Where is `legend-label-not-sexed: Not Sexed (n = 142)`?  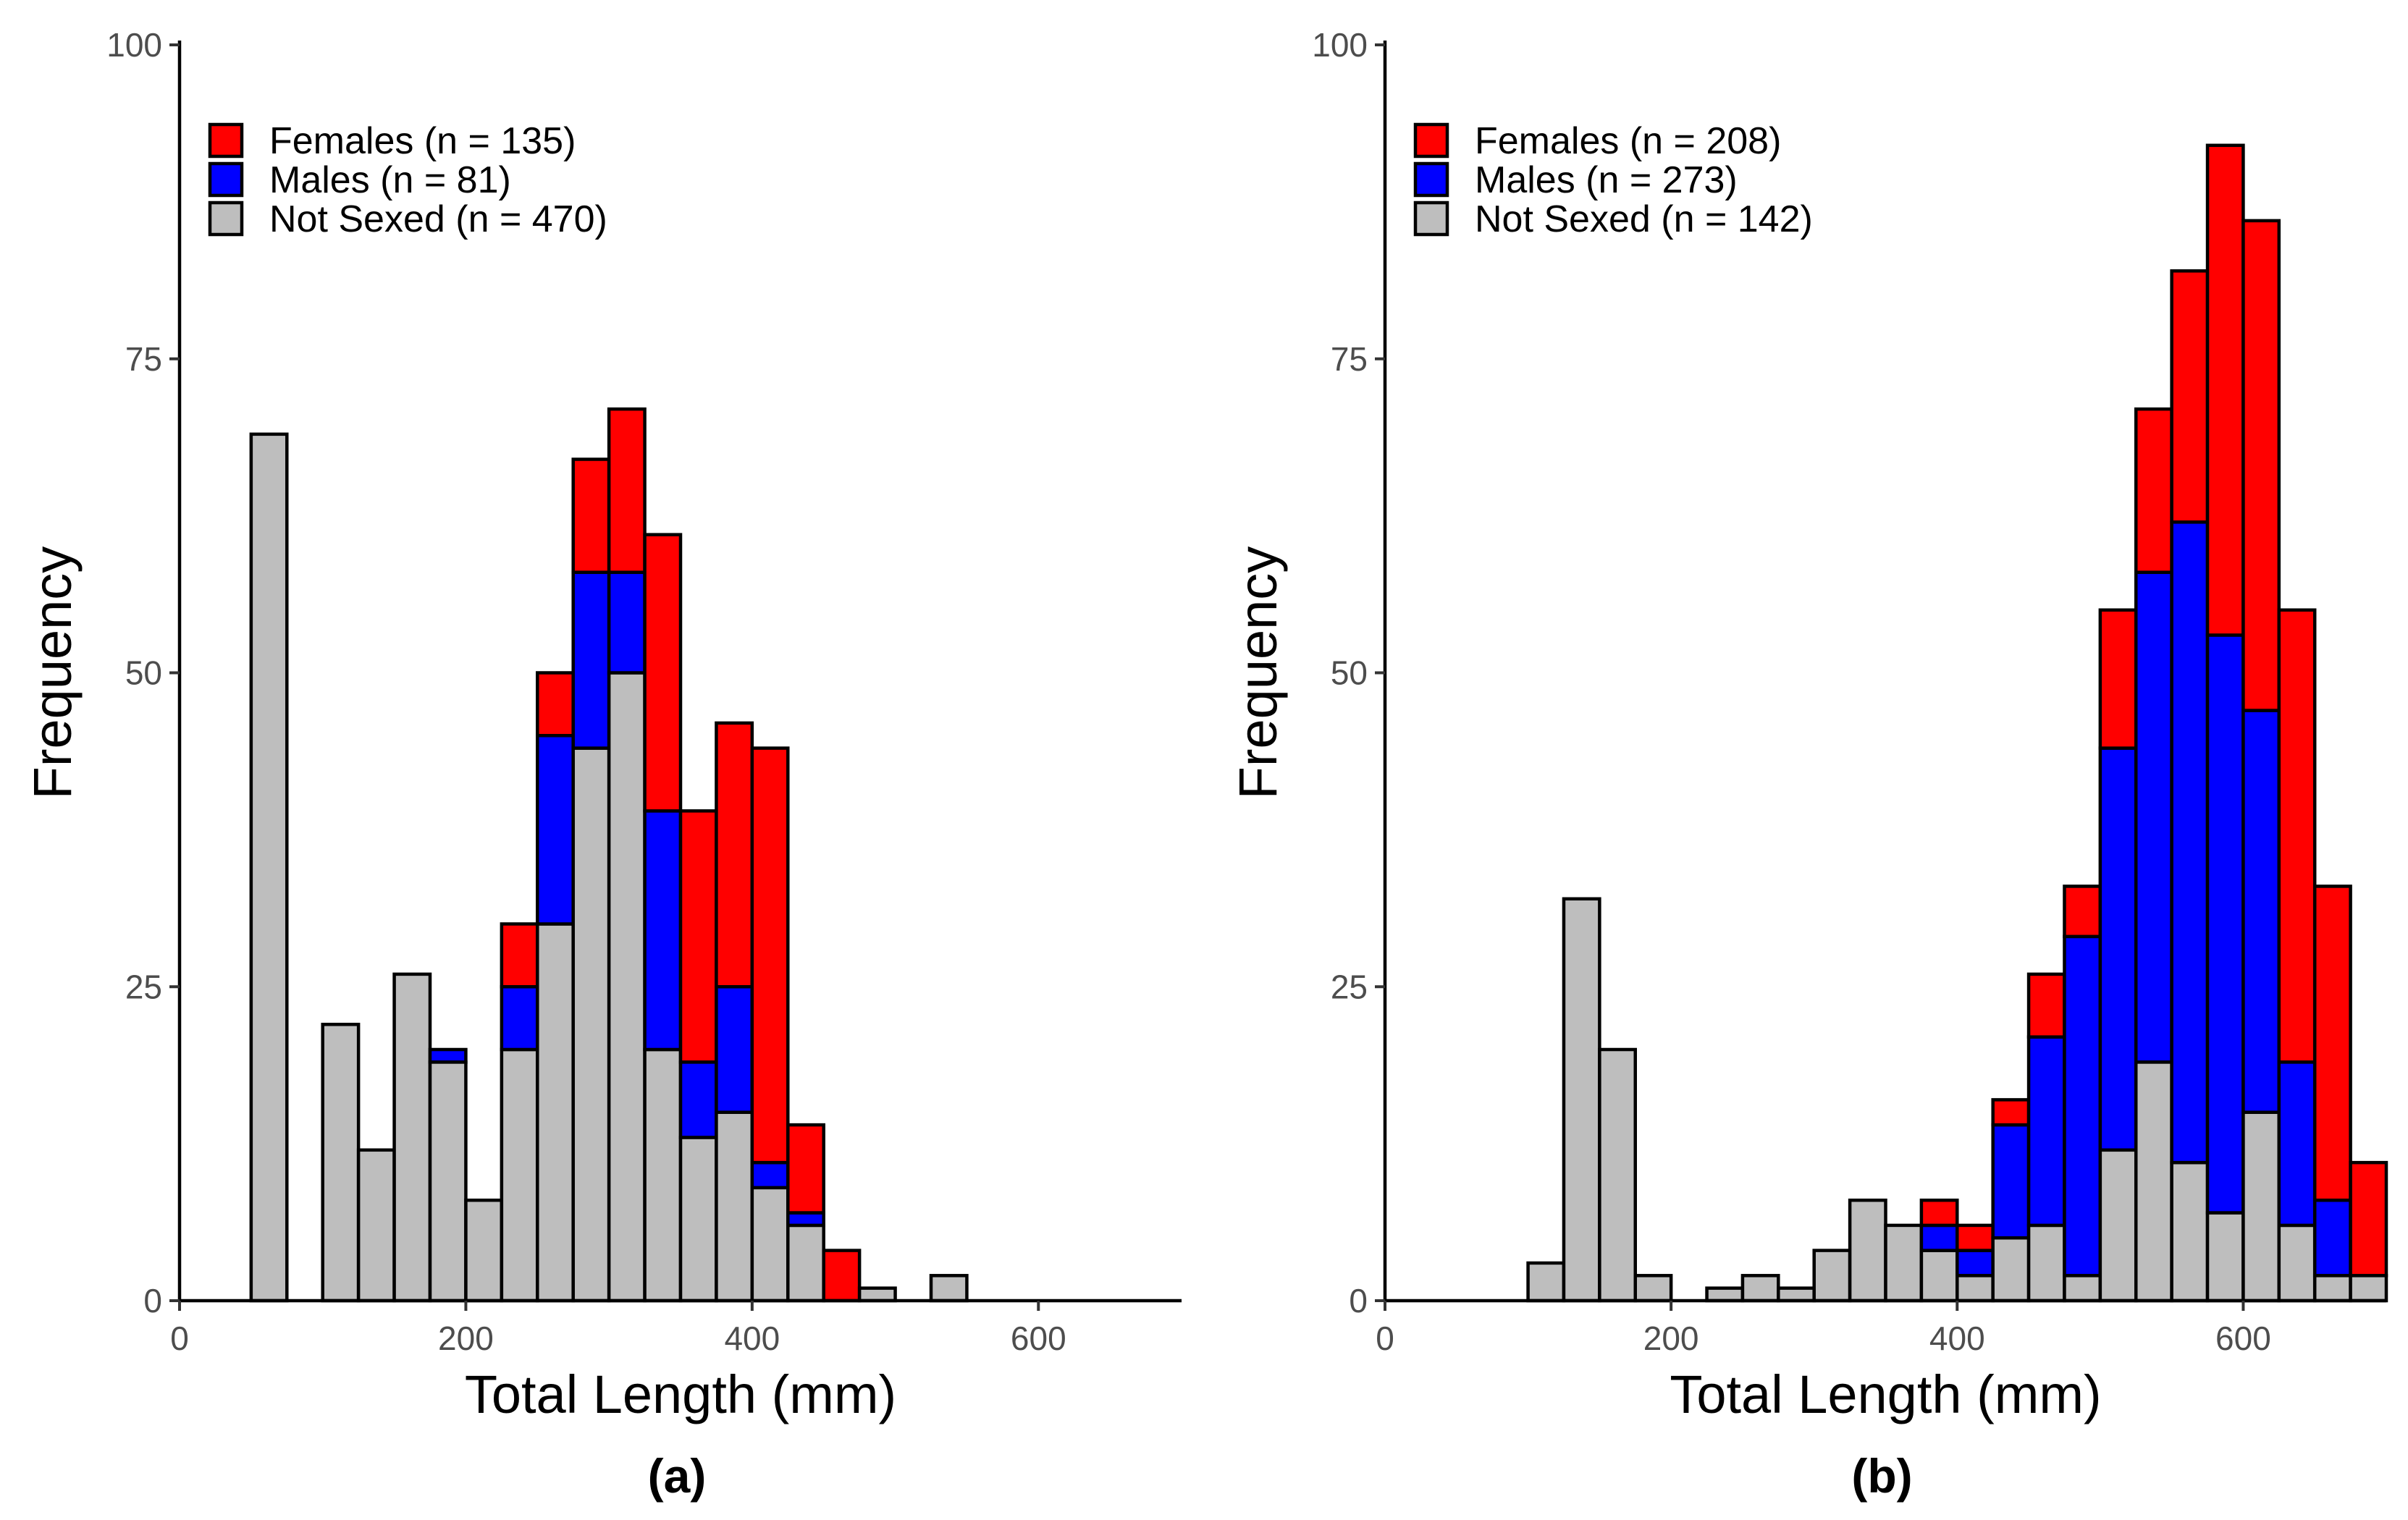 legend-label-not-sexed: Not Sexed (n = 142) is located at coordinates (1644, 219).